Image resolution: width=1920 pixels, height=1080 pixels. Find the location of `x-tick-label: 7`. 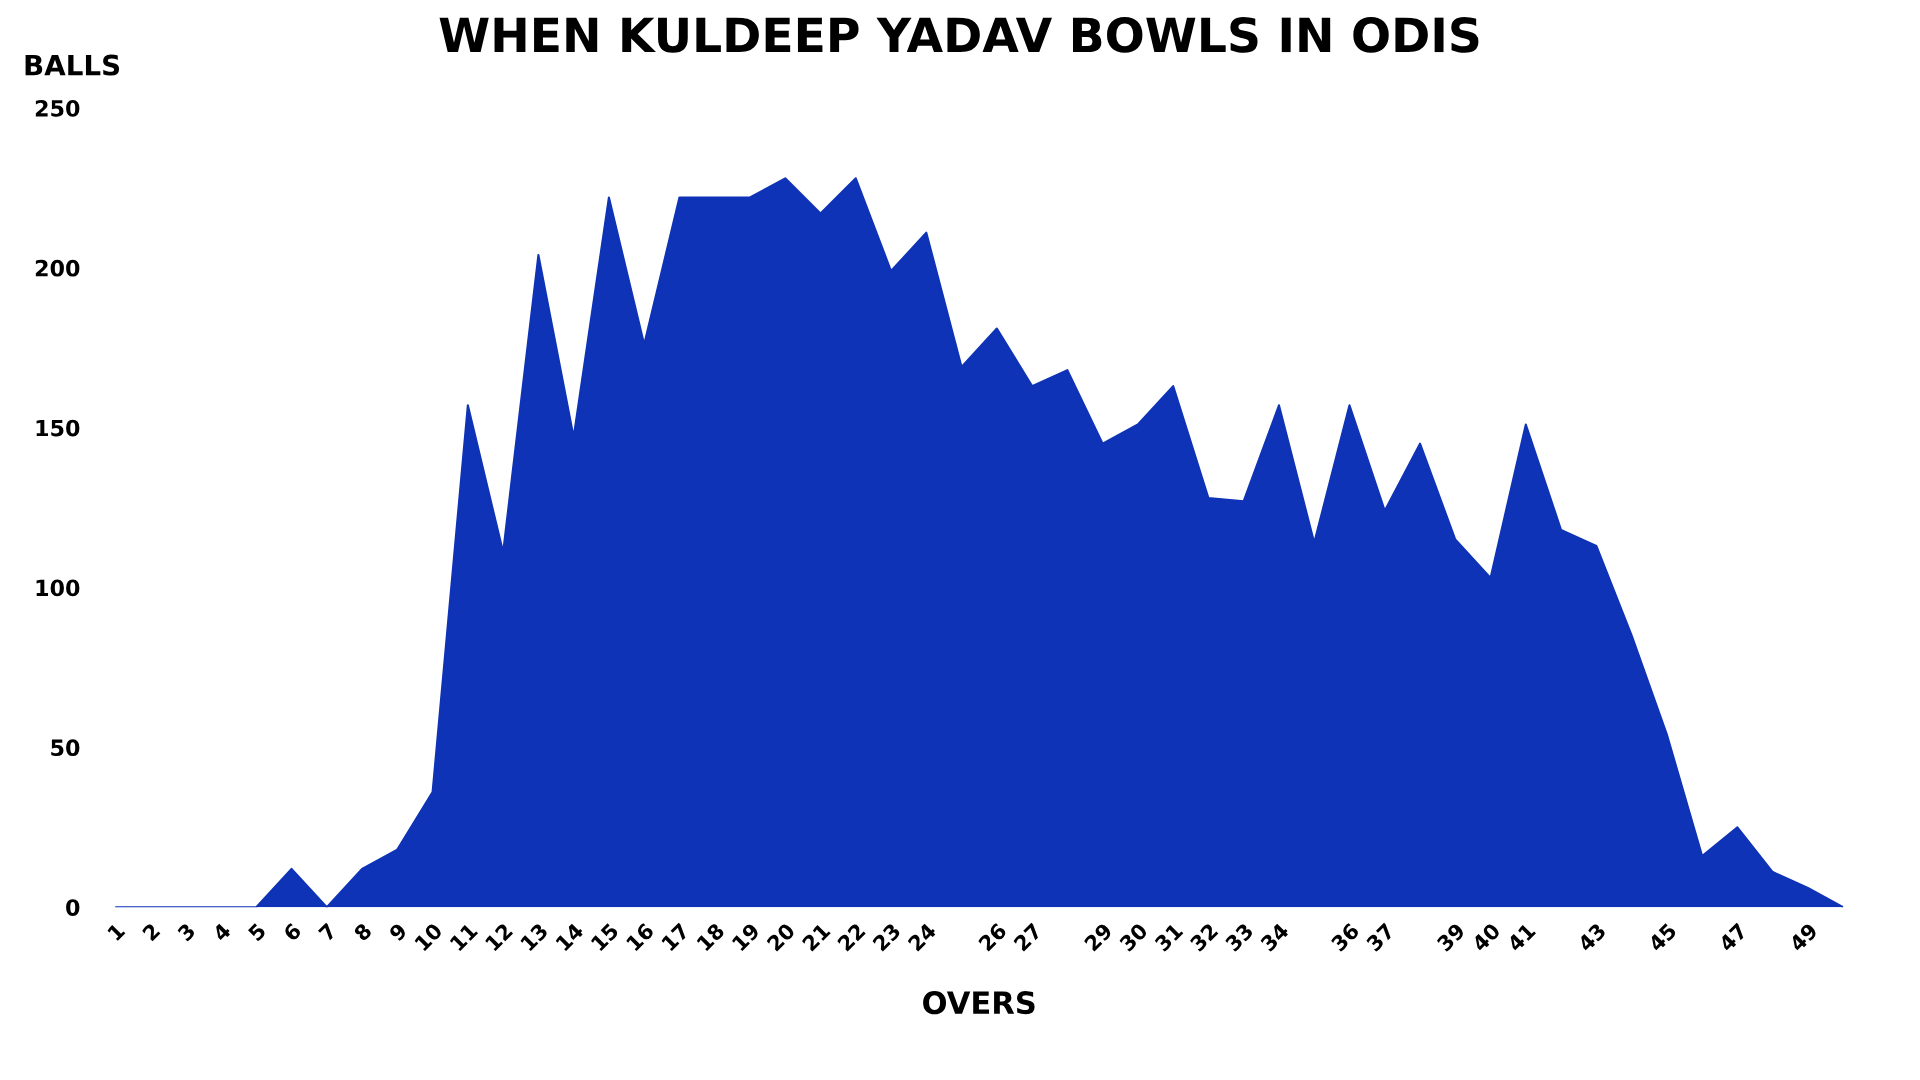

x-tick-label: 7 is located at coordinates (327, 932).